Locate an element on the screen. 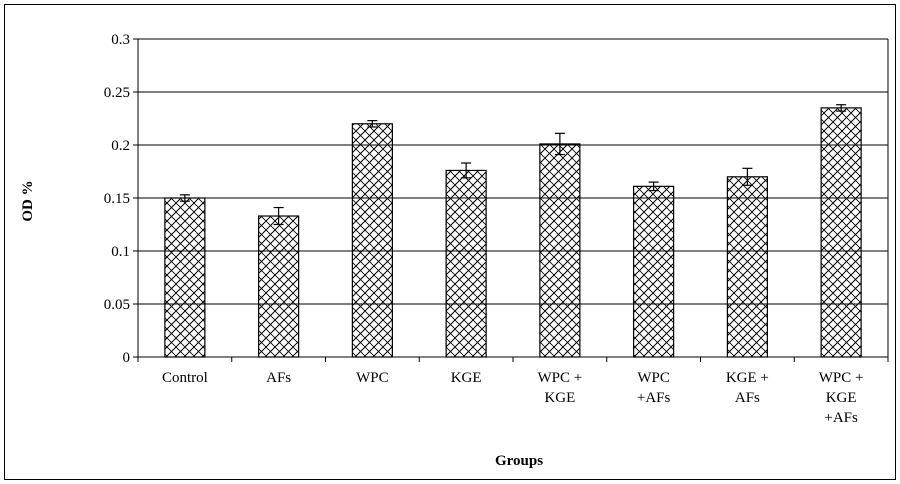  x-tick-label: WPC + KGE is located at coordinates (560, 388).